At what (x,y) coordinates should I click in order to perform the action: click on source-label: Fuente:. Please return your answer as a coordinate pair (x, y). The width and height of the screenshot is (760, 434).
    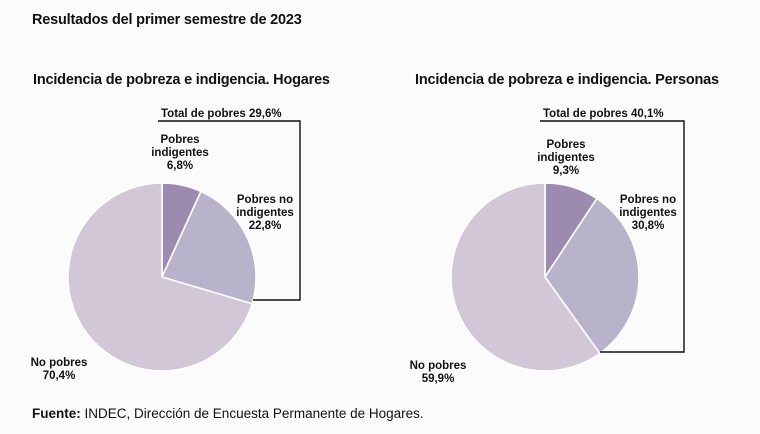
    Looking at the image, I should click on (56, 413).